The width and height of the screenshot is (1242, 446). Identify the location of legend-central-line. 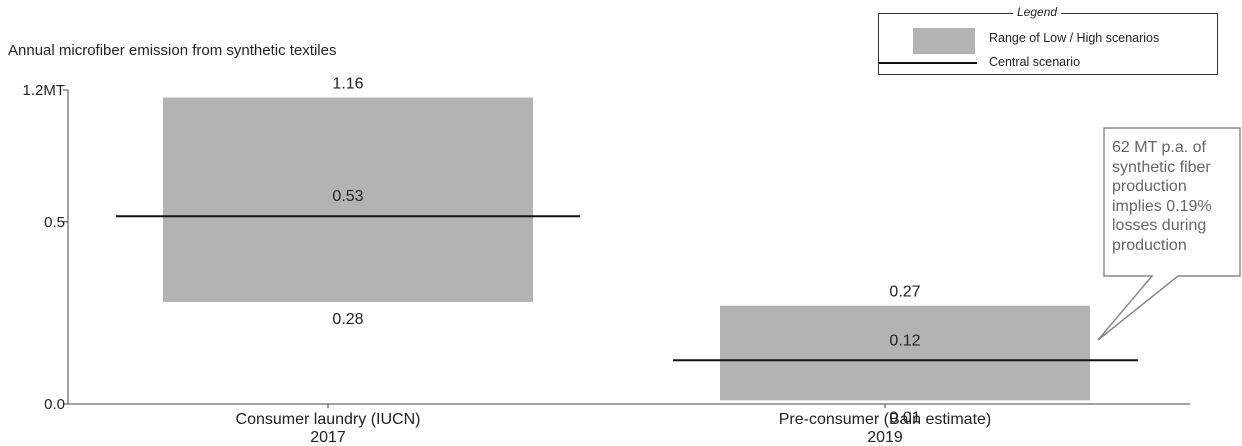
(928, 63).